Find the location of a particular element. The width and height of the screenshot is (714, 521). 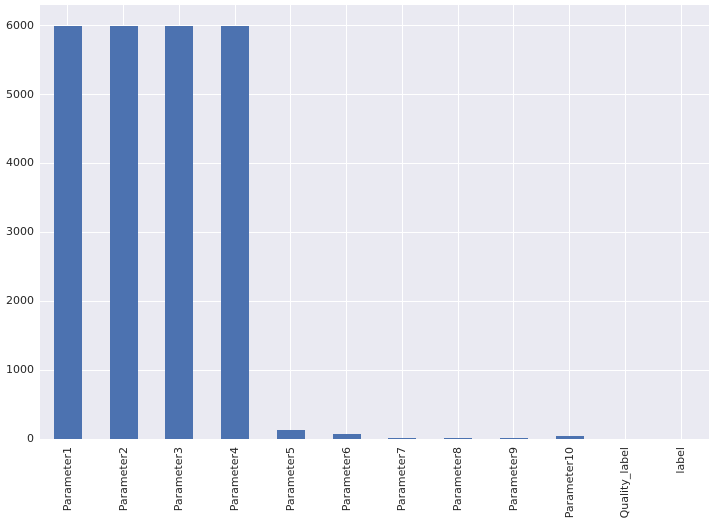

bar-parameter1 is located at coordinates (67, 232).